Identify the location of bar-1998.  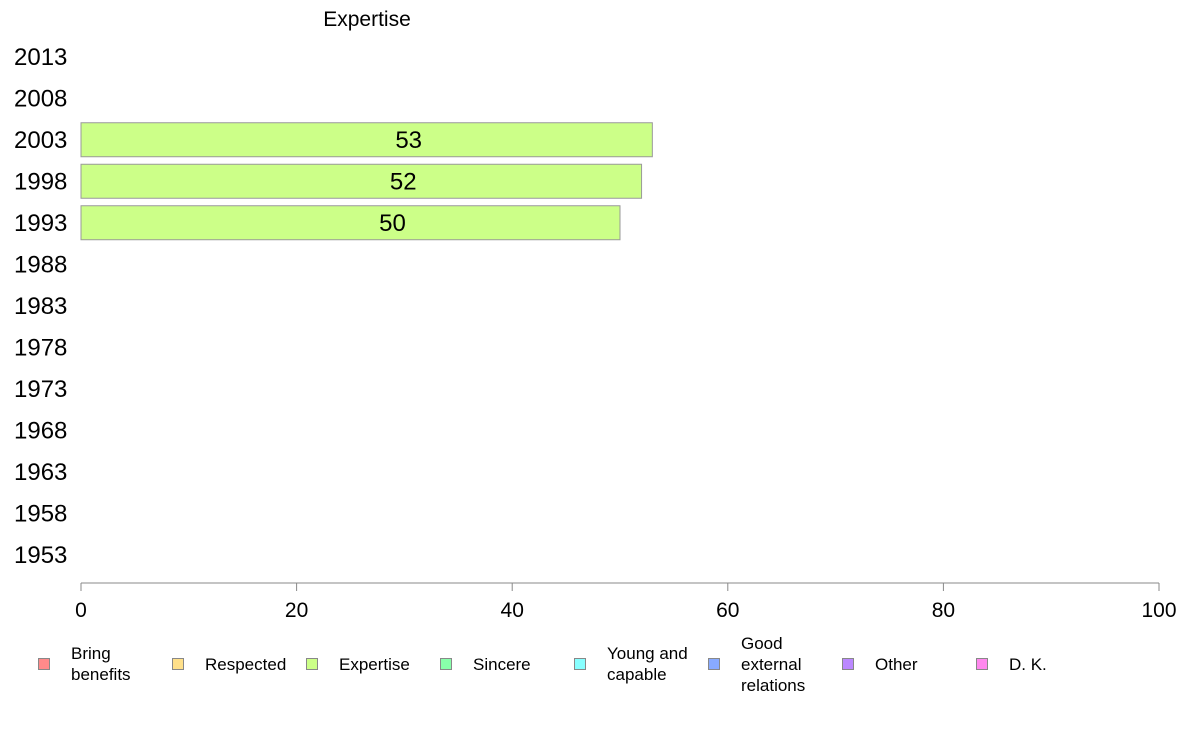
(361, 181).